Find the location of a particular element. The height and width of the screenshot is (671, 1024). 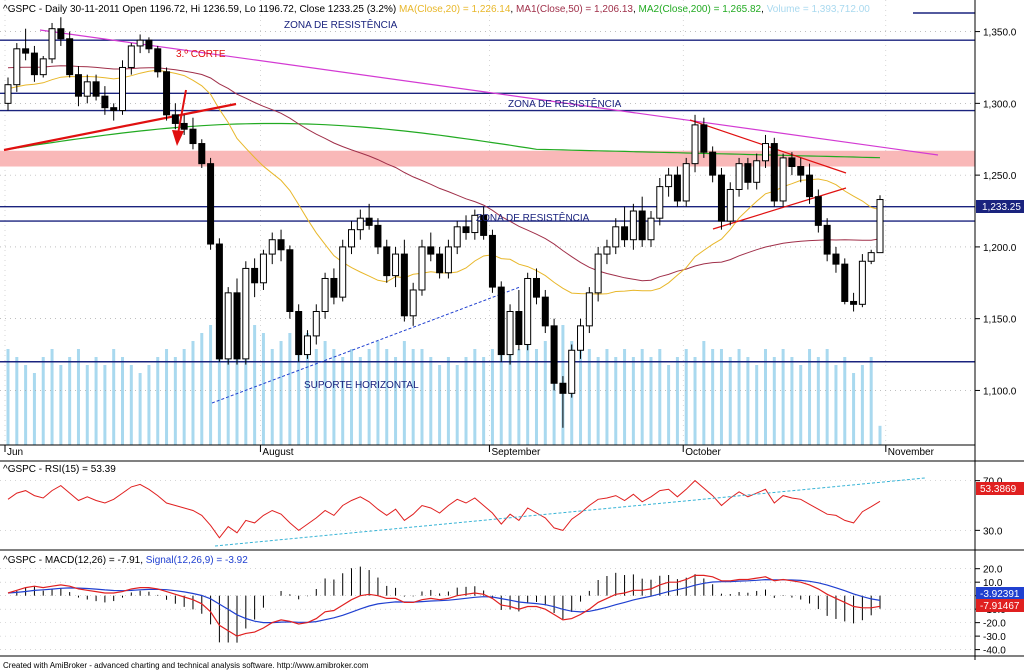

macd-tick-label: -20.0 is located at coordinates (994, 624).